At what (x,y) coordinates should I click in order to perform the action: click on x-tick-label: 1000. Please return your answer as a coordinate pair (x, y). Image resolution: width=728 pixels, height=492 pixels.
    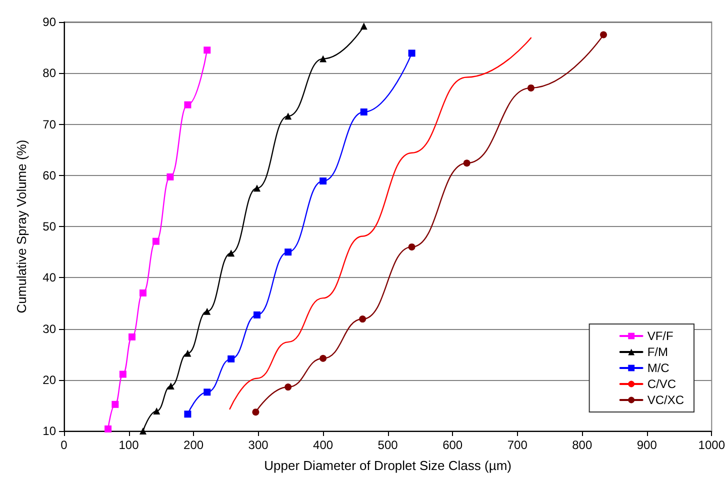
    Looking at the image, I should click on (712, 445).